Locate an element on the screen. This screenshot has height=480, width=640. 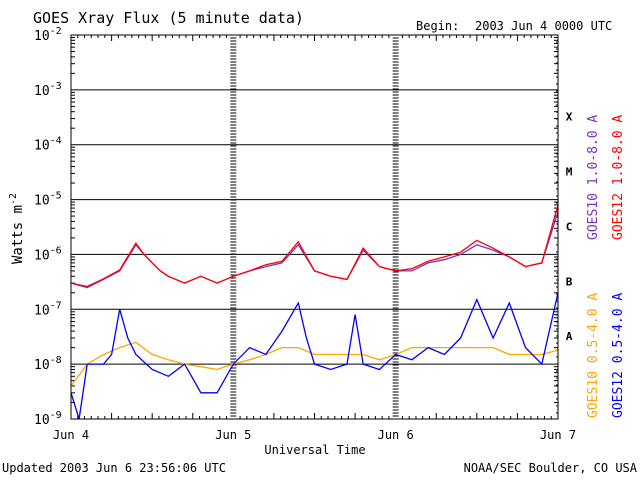
flare-class-m: M is located at coordinates (569, 172).